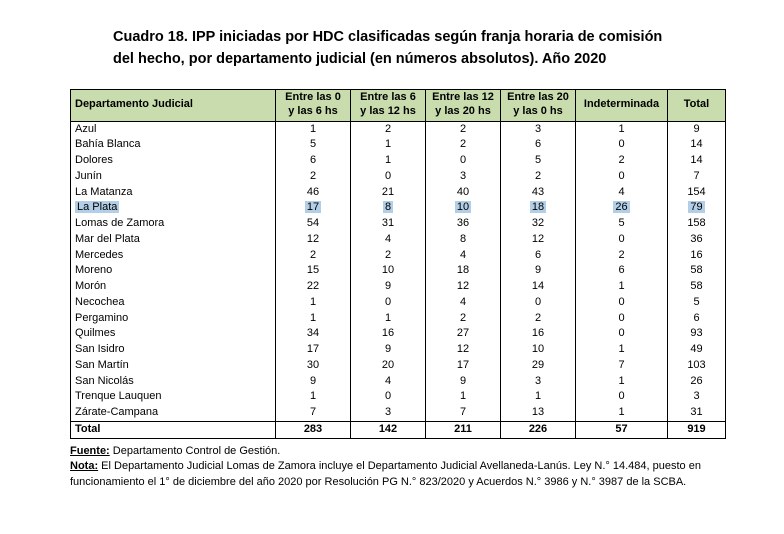 Image resolution: width=784 pixels, height=534 pixels. Describe the element at coordinates (398, 429) in the screenshot. I see `table-footer: Total 283 142 211 226 57 919` at that location.